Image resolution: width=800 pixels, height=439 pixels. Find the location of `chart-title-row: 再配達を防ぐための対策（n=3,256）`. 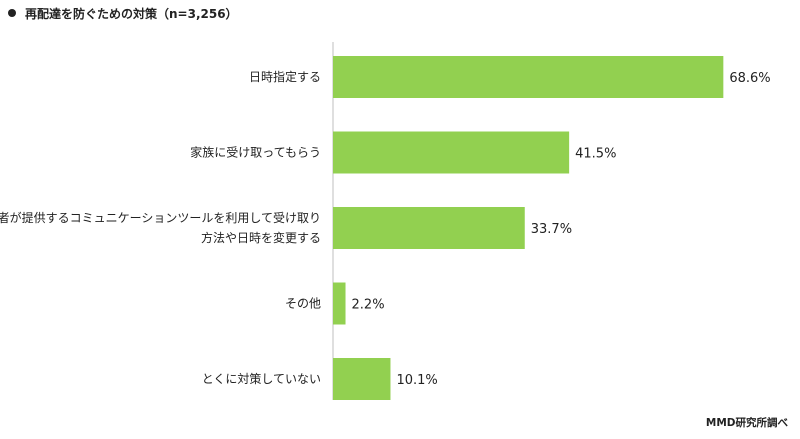

chart-title-row: 再配達を防ぐための対策（n=3,256） is located at coordinates (123, 13).